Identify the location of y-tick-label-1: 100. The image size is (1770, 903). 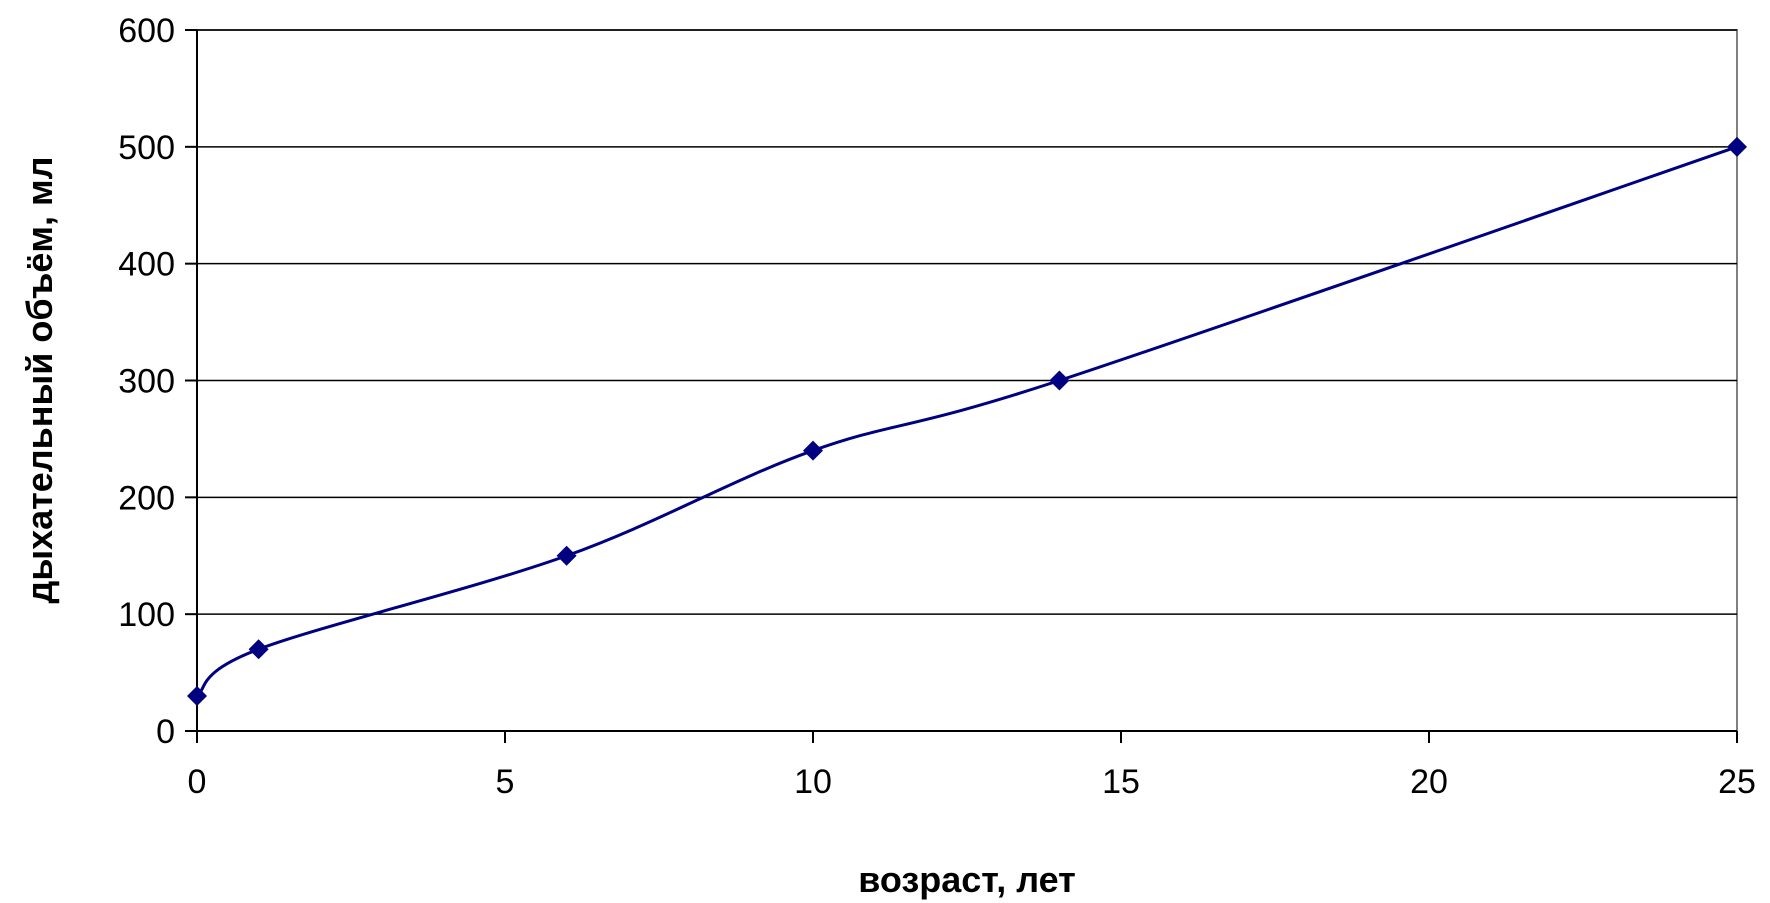
(146, 615).